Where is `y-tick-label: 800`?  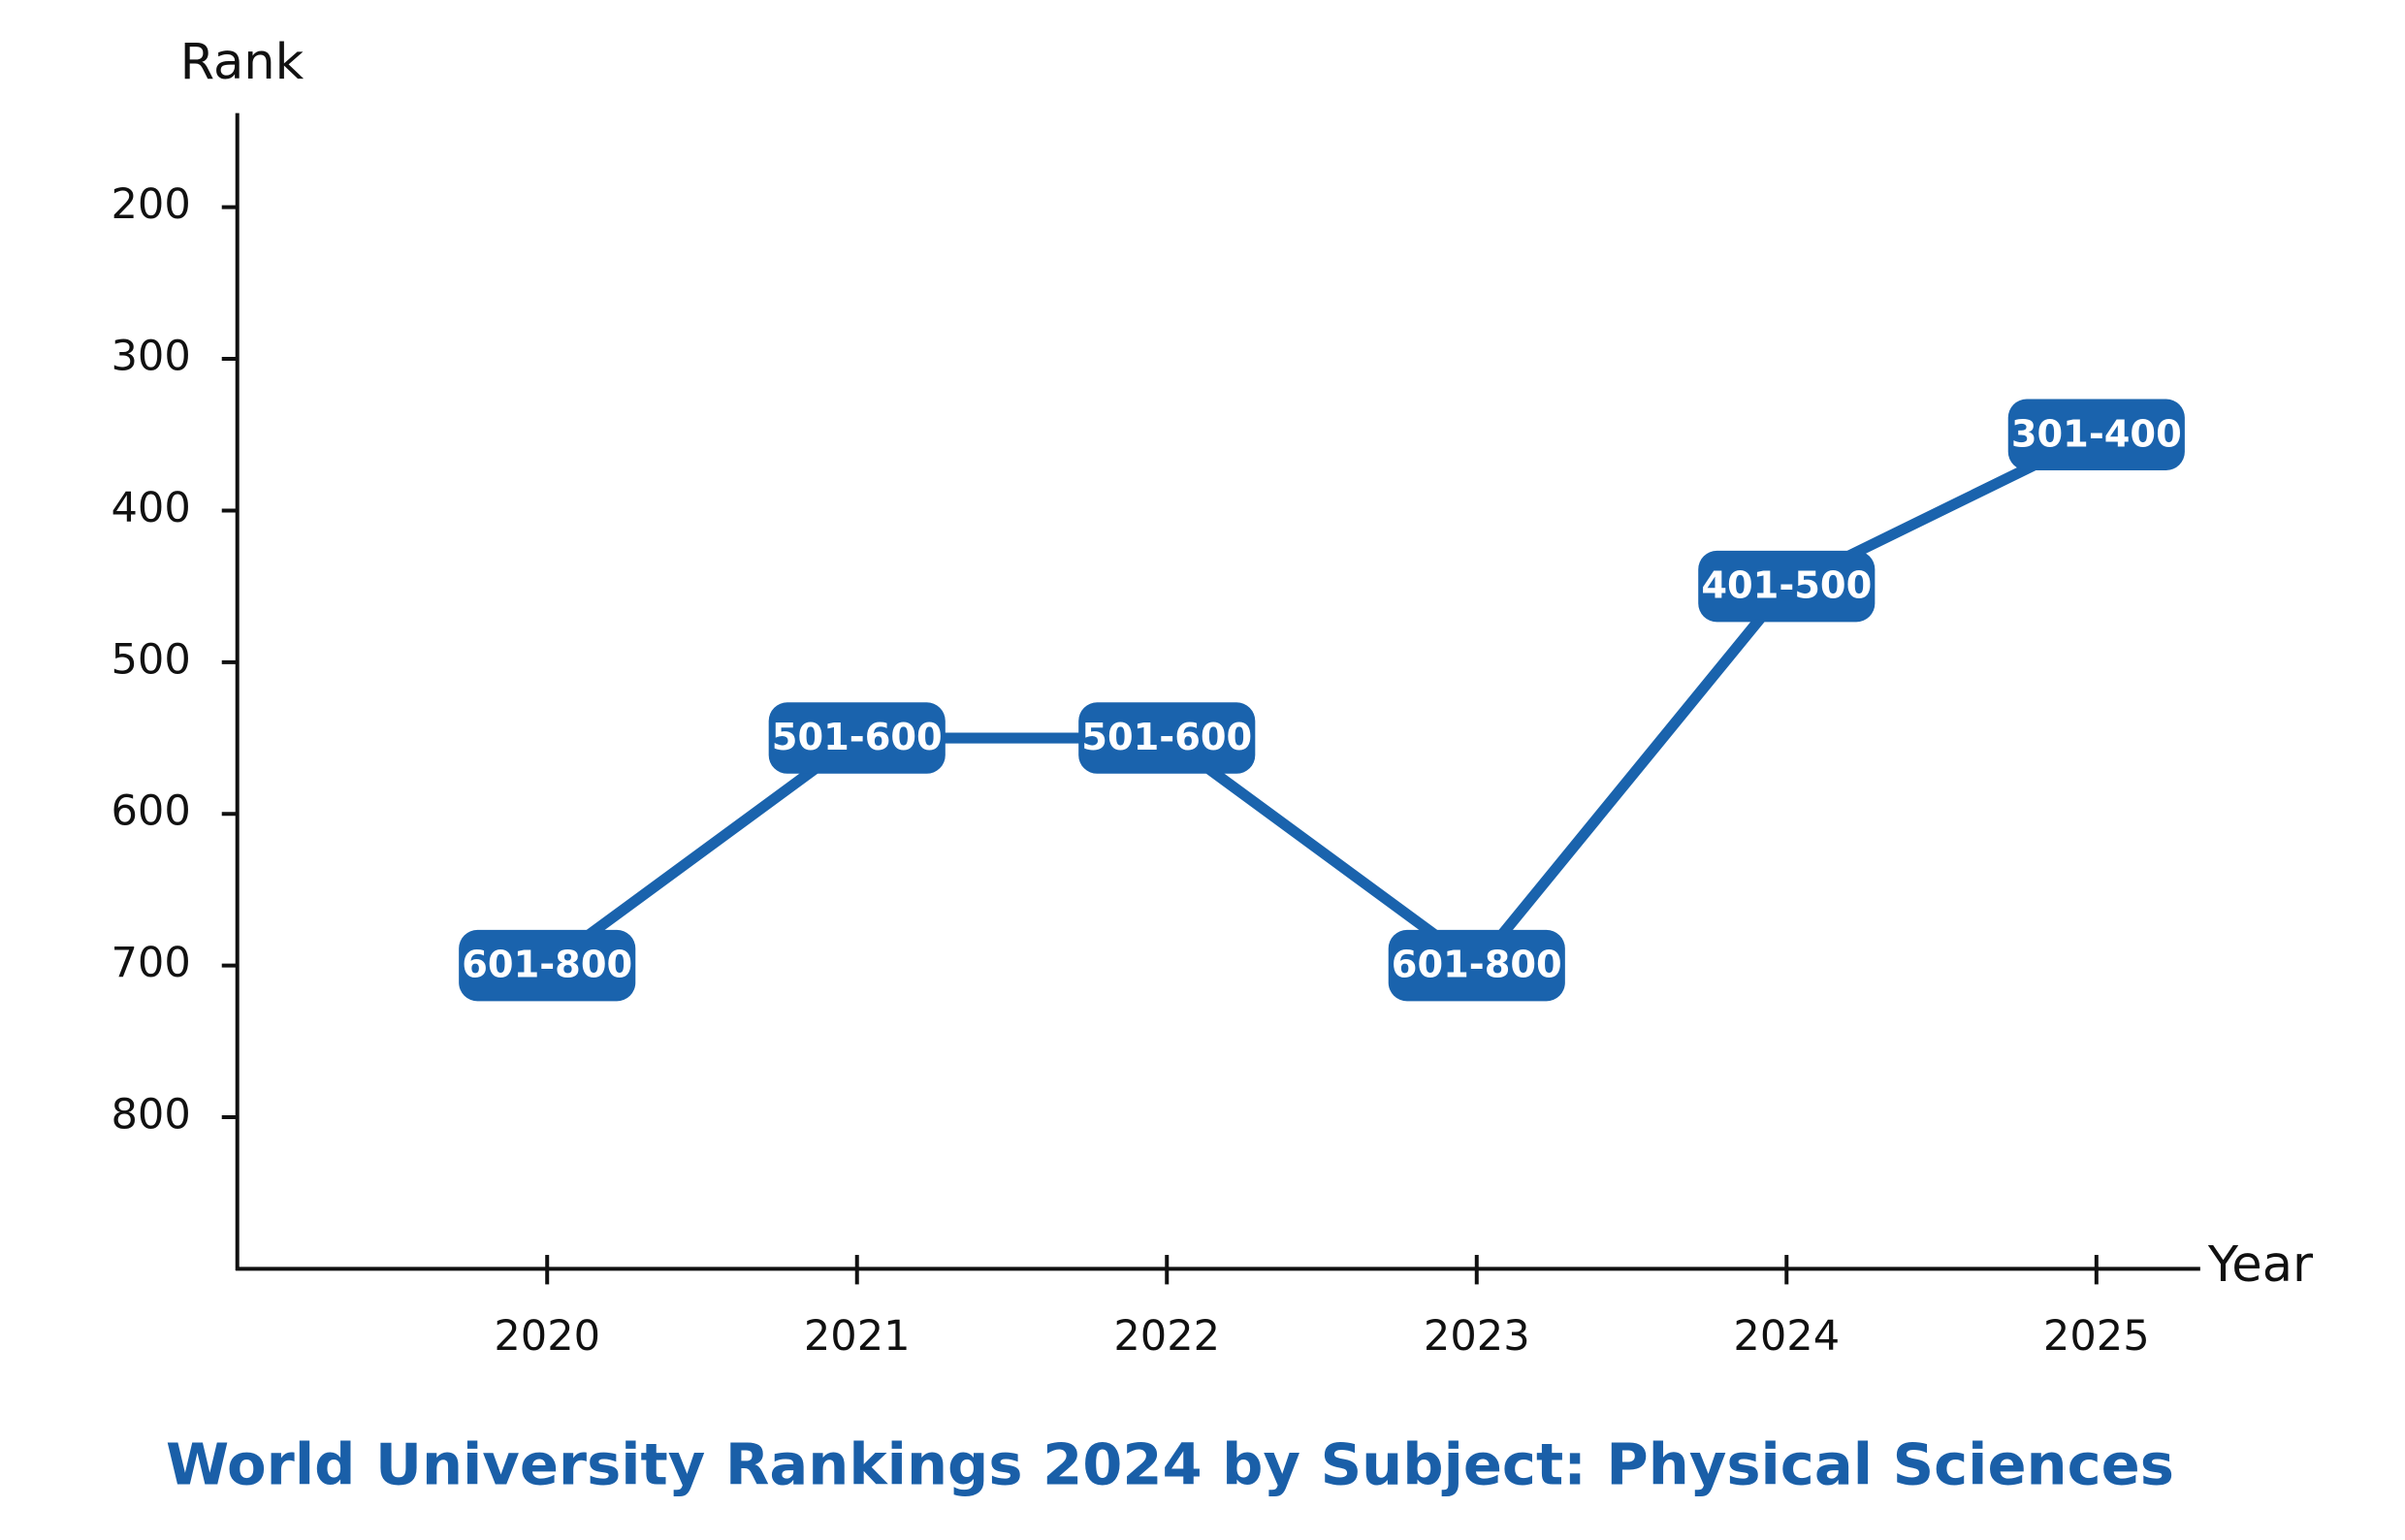 y-tick-label: 800 is located at coordinates (150, 1115).